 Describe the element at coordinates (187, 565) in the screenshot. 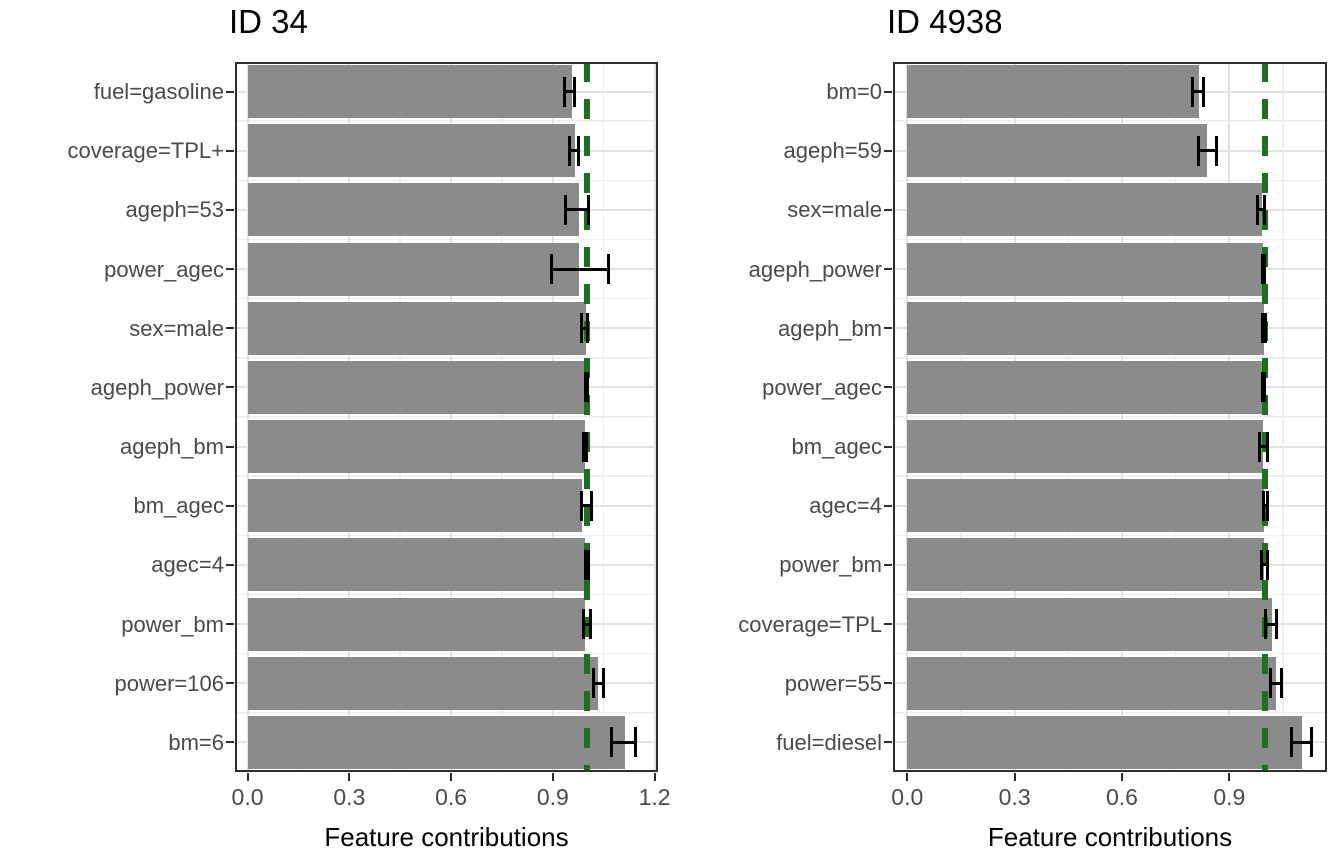

I see `y-axis-label: agec=4` at that location.